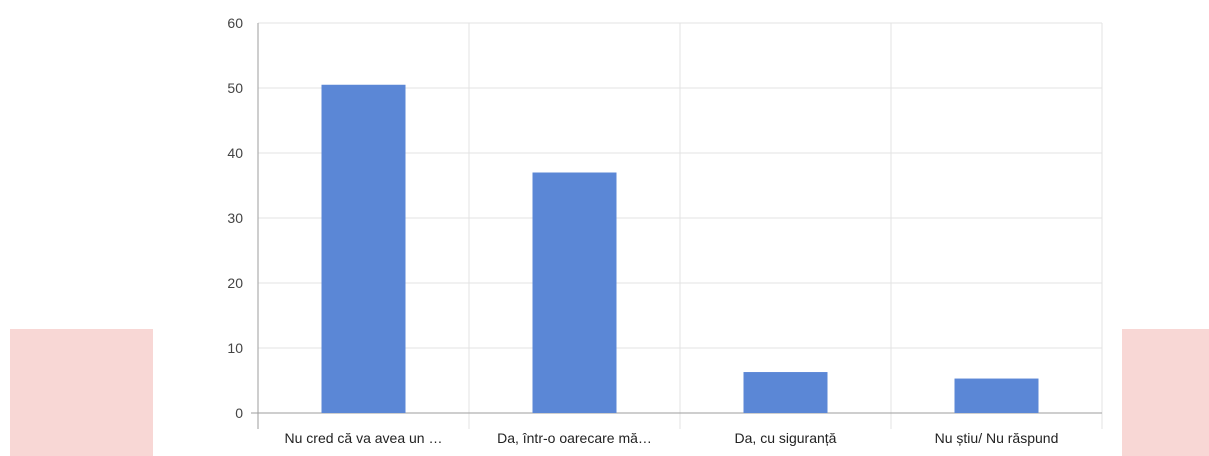 This screenshot has width=1209, height=456. I want to click on right-side-panel, so click(1165, 392).